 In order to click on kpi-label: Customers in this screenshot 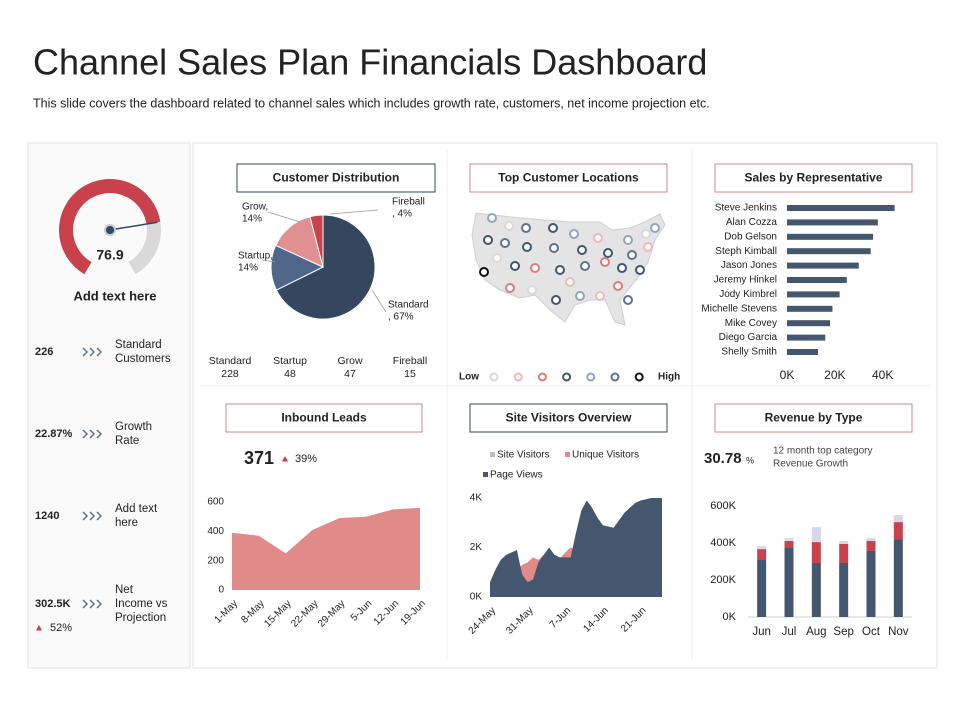, I will do `click(143, 359)`.